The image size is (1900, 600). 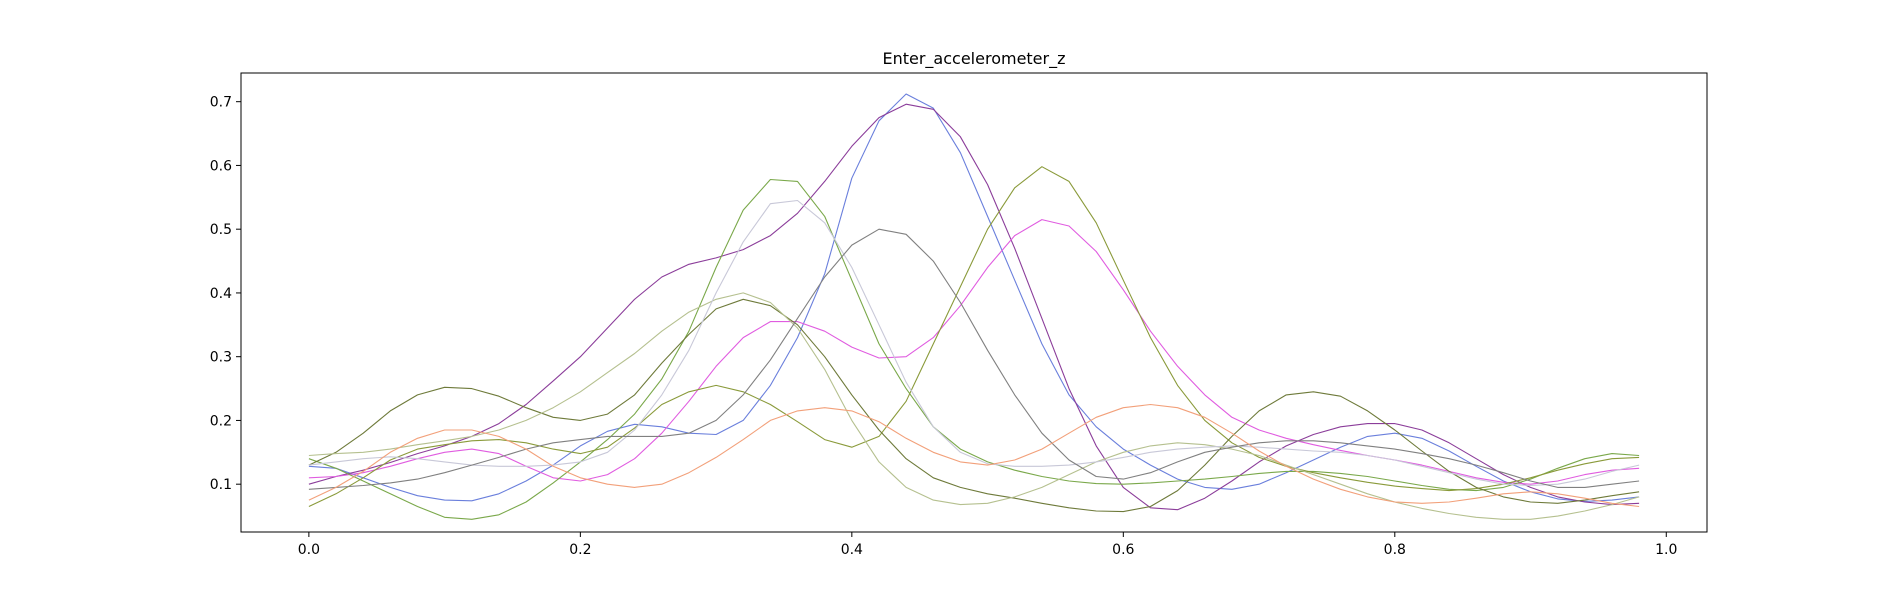 What do you see at coordinates (987, 545) in the screenshot?
I see `x-axis: 0.0 0.2 0.4 0.6 0.8 1.0` at bounding box center [987, 545].